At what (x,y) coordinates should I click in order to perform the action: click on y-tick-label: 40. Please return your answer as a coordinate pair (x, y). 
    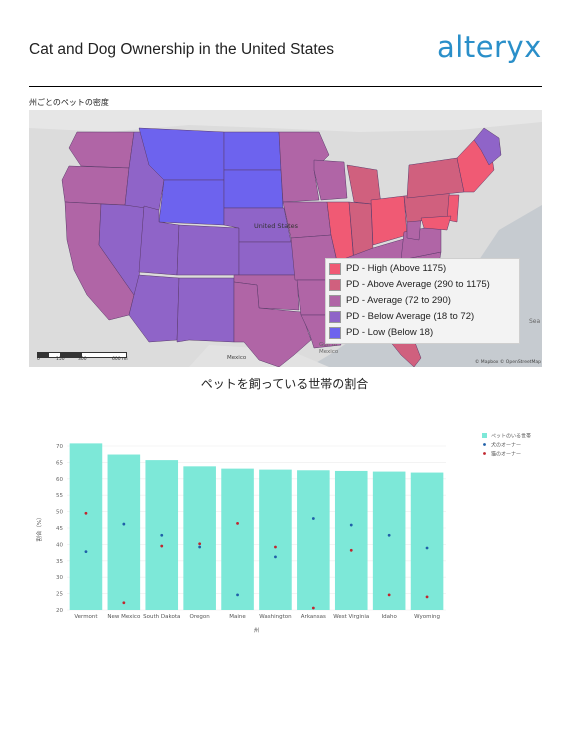
    Looking at the image, I should click on (59, 545).